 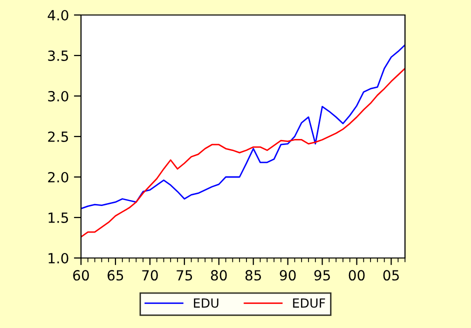 What do you see at coordinates (58, 136) in the screenshot?
I see `y-tick-label: 2.5` at bounding box center [58, 136].